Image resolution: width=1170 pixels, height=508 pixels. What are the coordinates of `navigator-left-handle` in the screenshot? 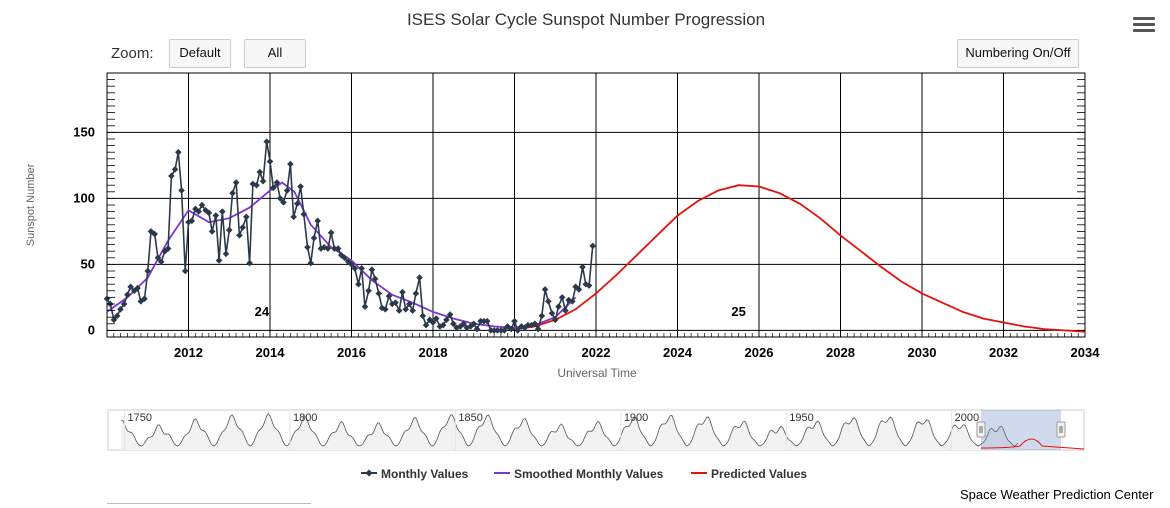 It's located at (981, 429).